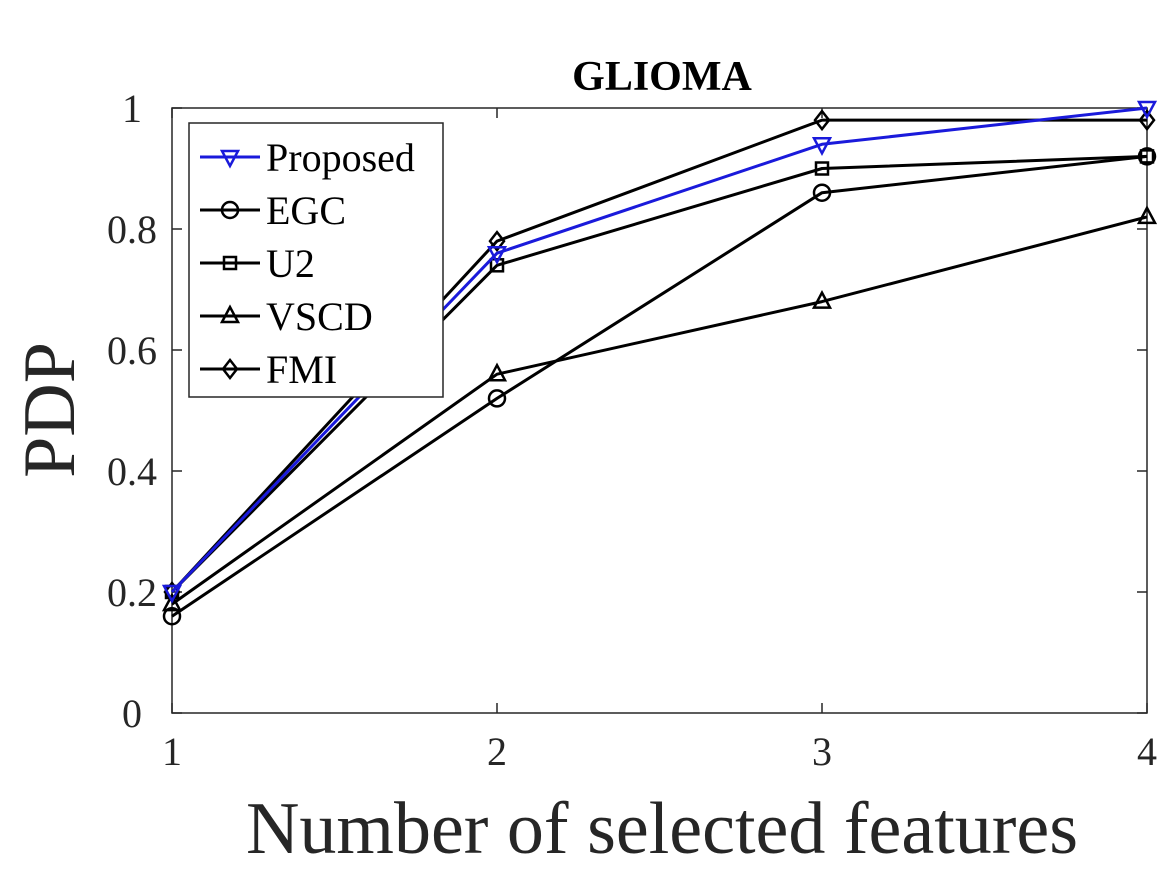 The height and width of the screenshot is (875, 1167). I want to click on legend-item-proposed: Proposed, so click(307, 157).